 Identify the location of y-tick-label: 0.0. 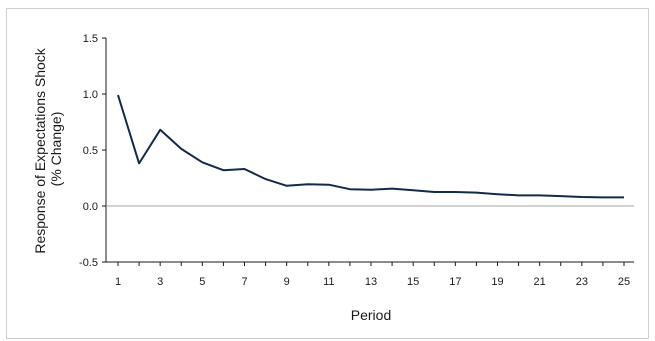
(90, 207).